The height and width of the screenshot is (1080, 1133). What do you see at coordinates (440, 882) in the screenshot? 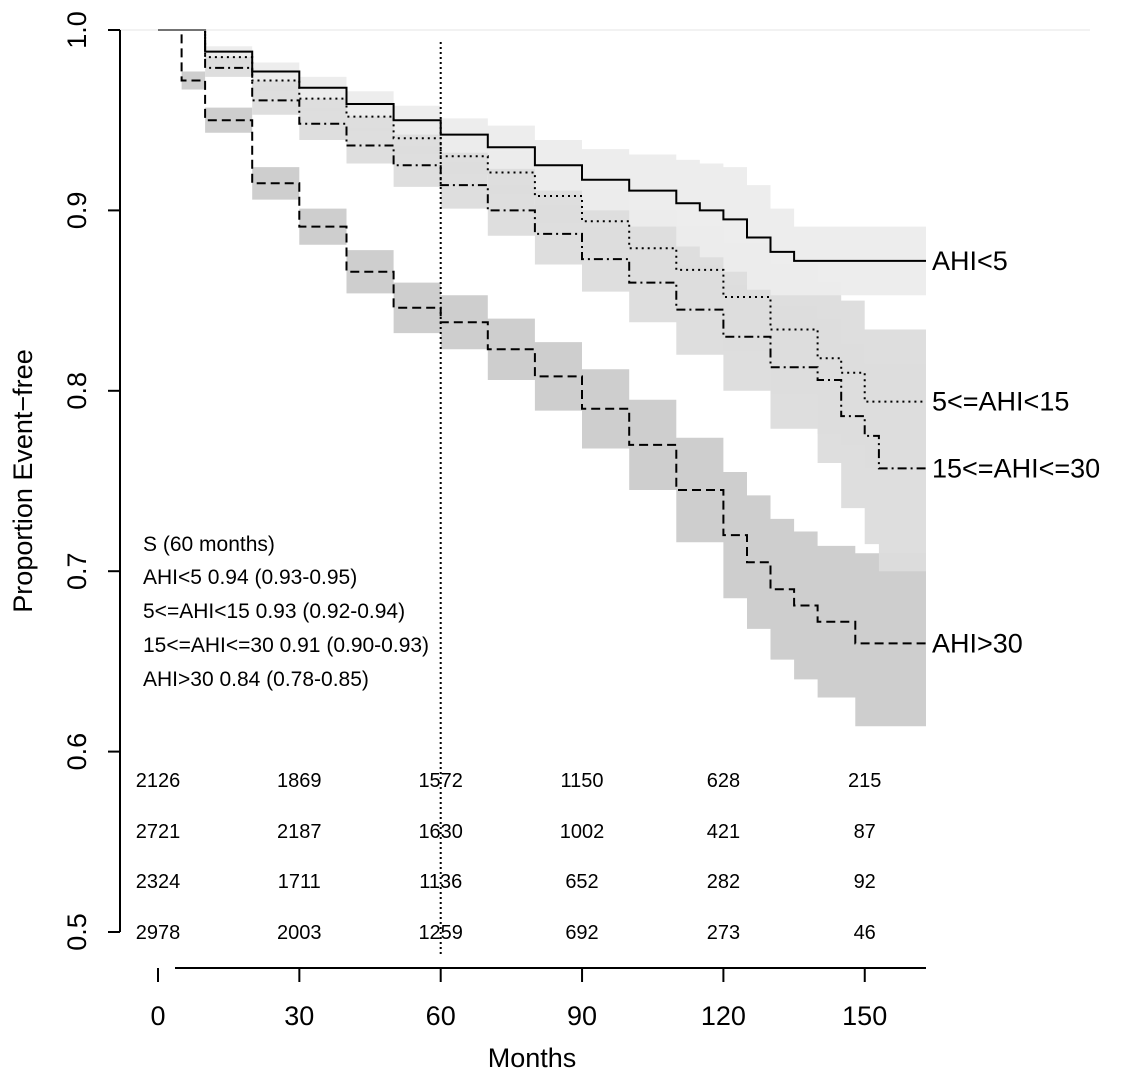
I see `risk-count: 1136` at bounding box center [440, 882].